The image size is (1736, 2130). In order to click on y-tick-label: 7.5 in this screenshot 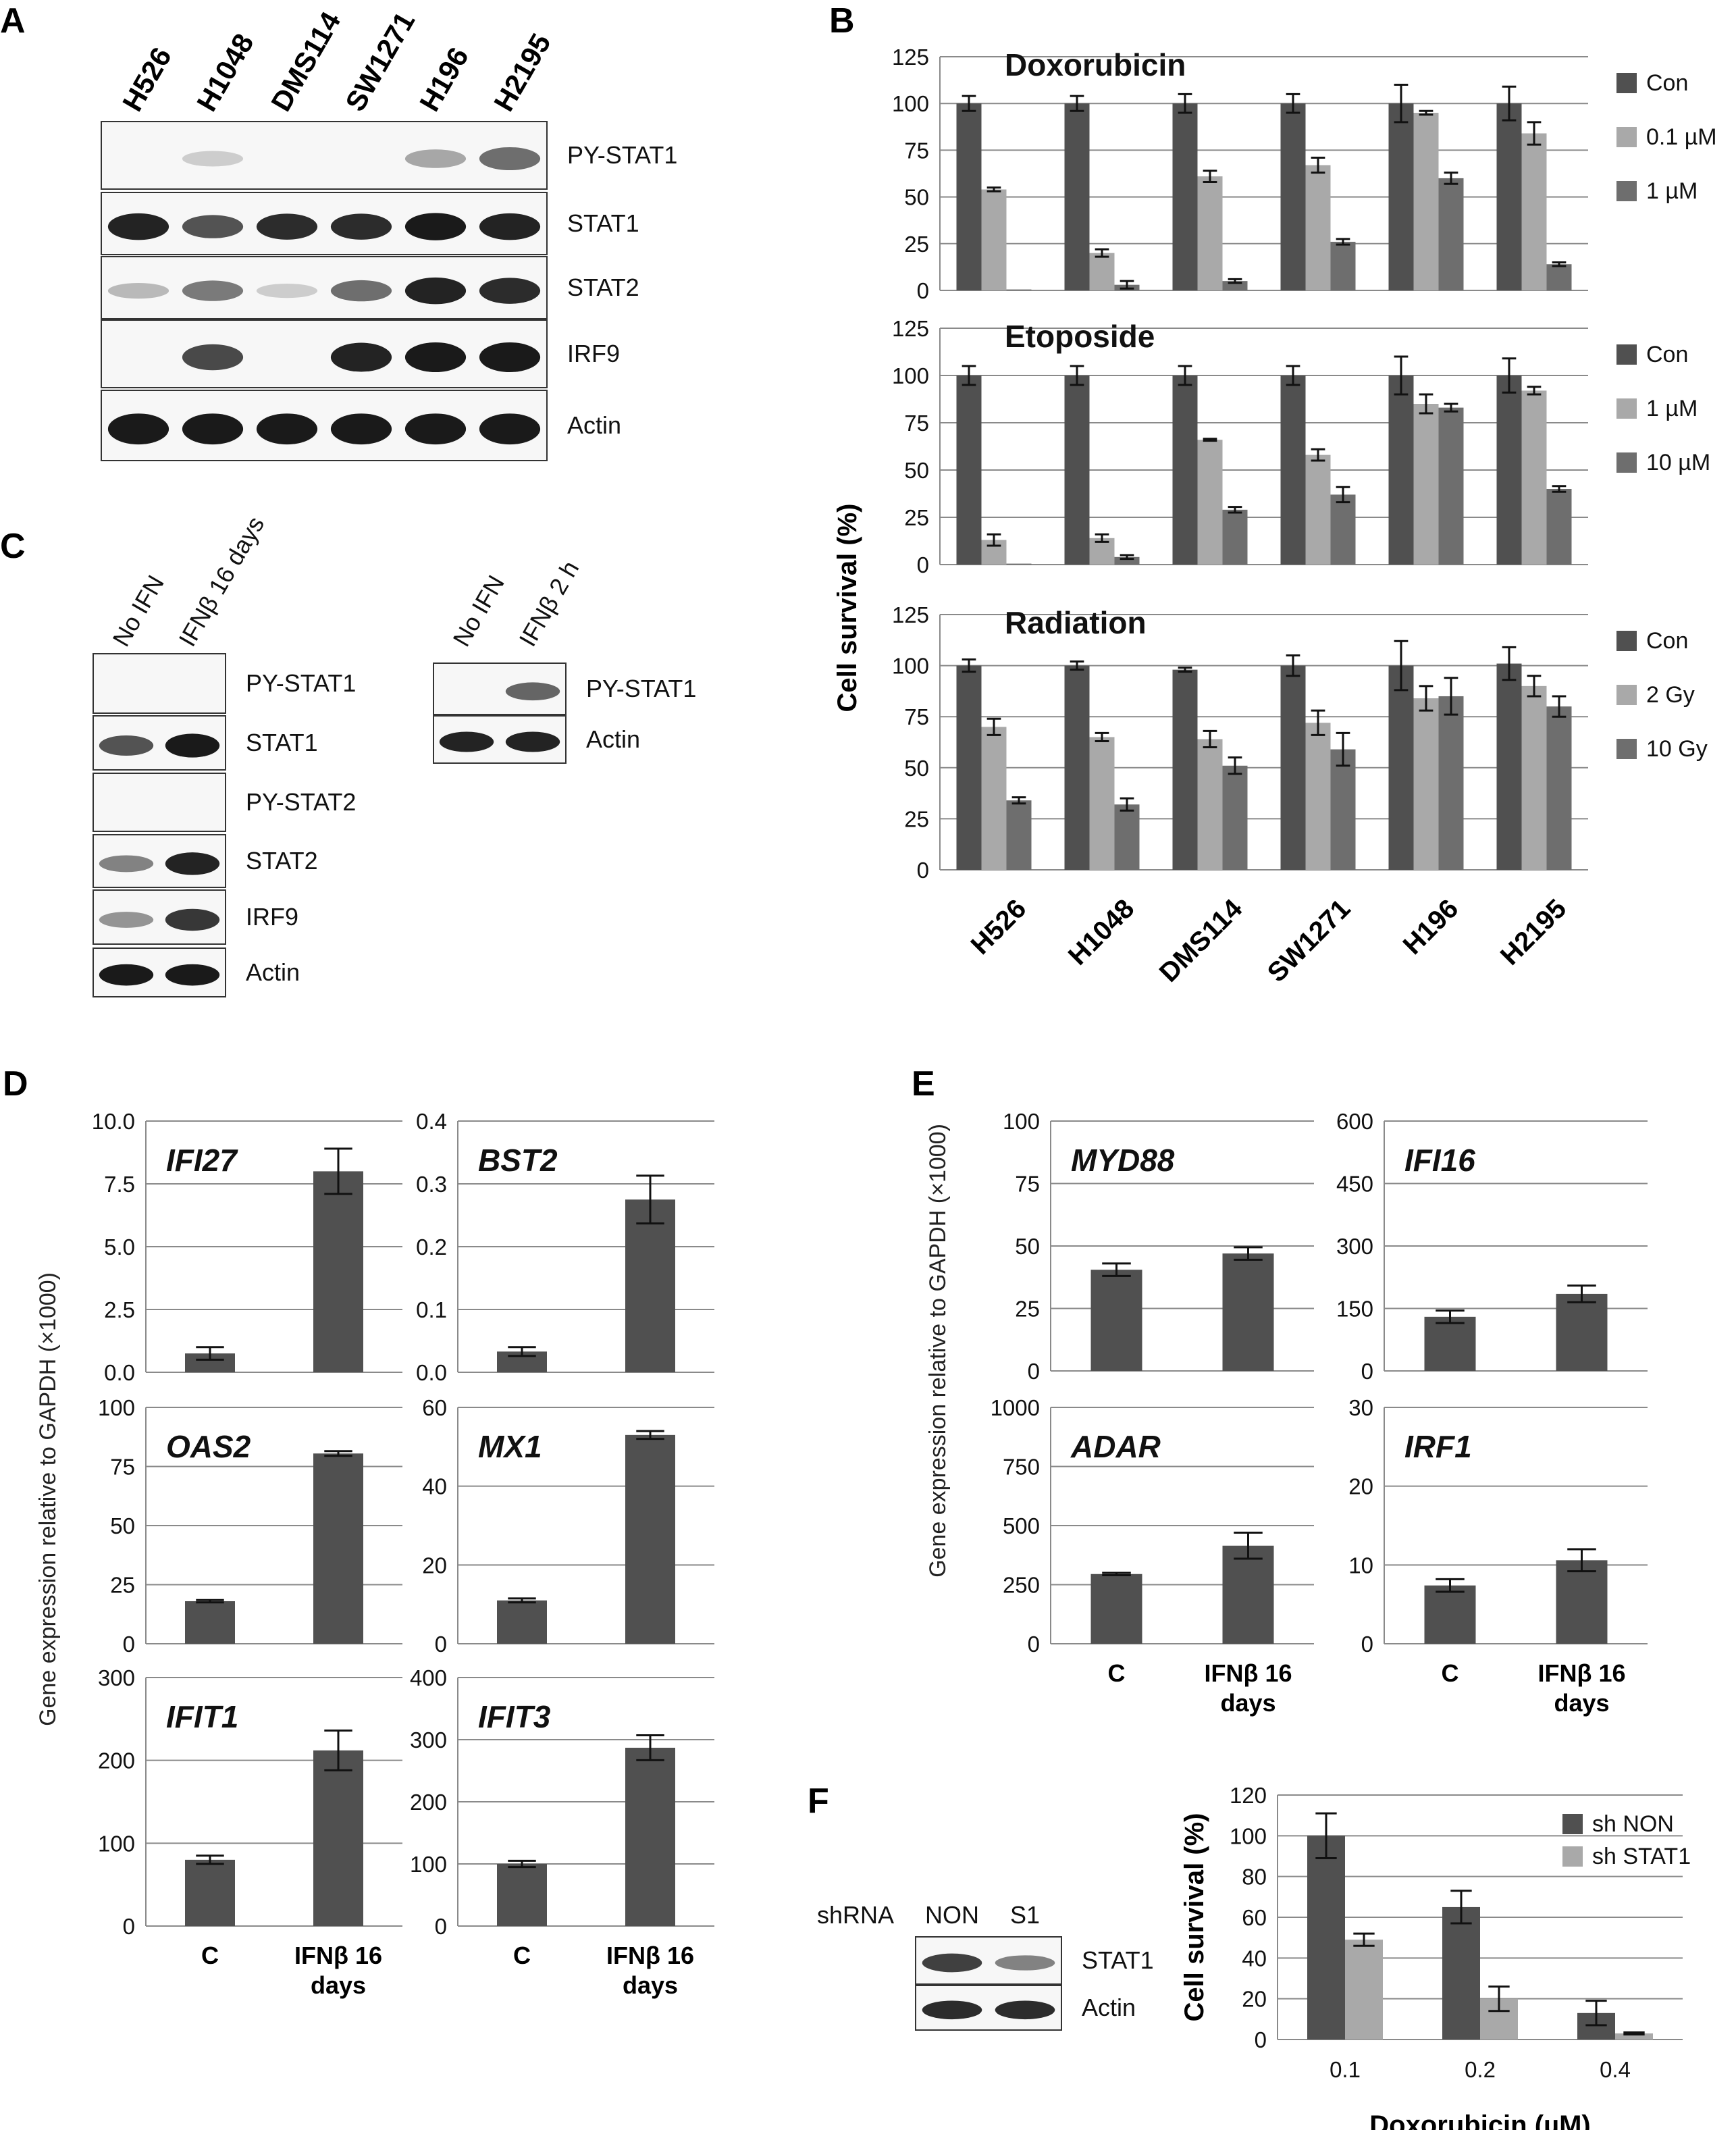, I will do `click(120, 1184)`.